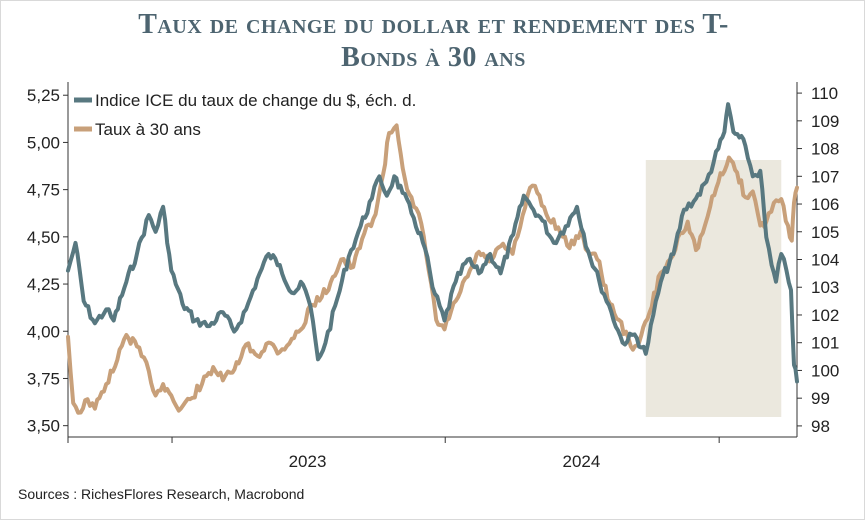 The width and height of the screenshot is (867, 522). Describe the element at coordinates (825, 370) in the screenshot. I see `right-tick-label: 100` at that location.